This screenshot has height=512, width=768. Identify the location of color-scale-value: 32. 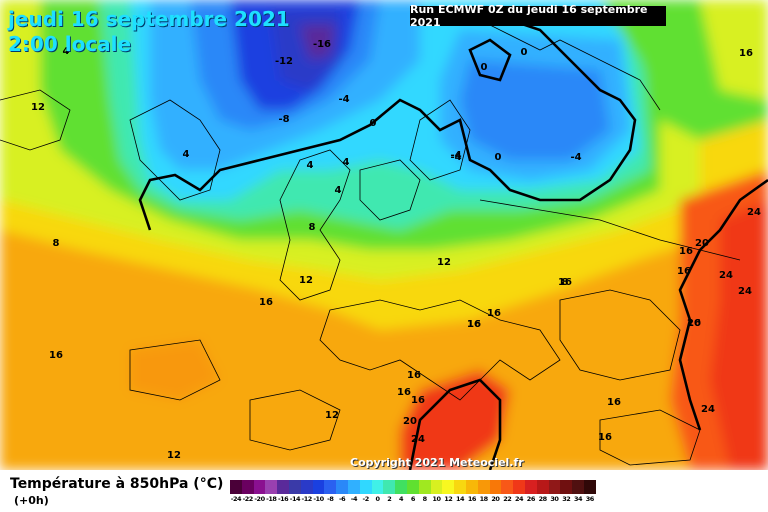
(566, 499).